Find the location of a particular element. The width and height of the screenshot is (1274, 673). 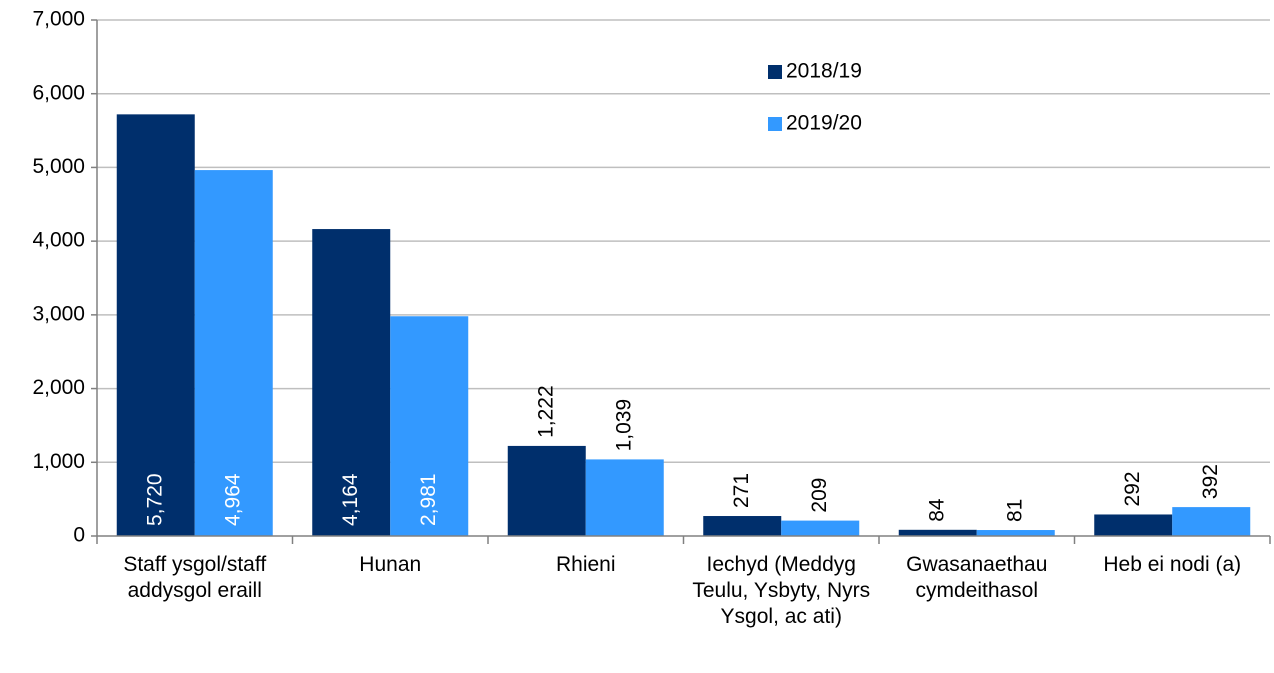

data-label: 209 is located at coordinates (819, 495).